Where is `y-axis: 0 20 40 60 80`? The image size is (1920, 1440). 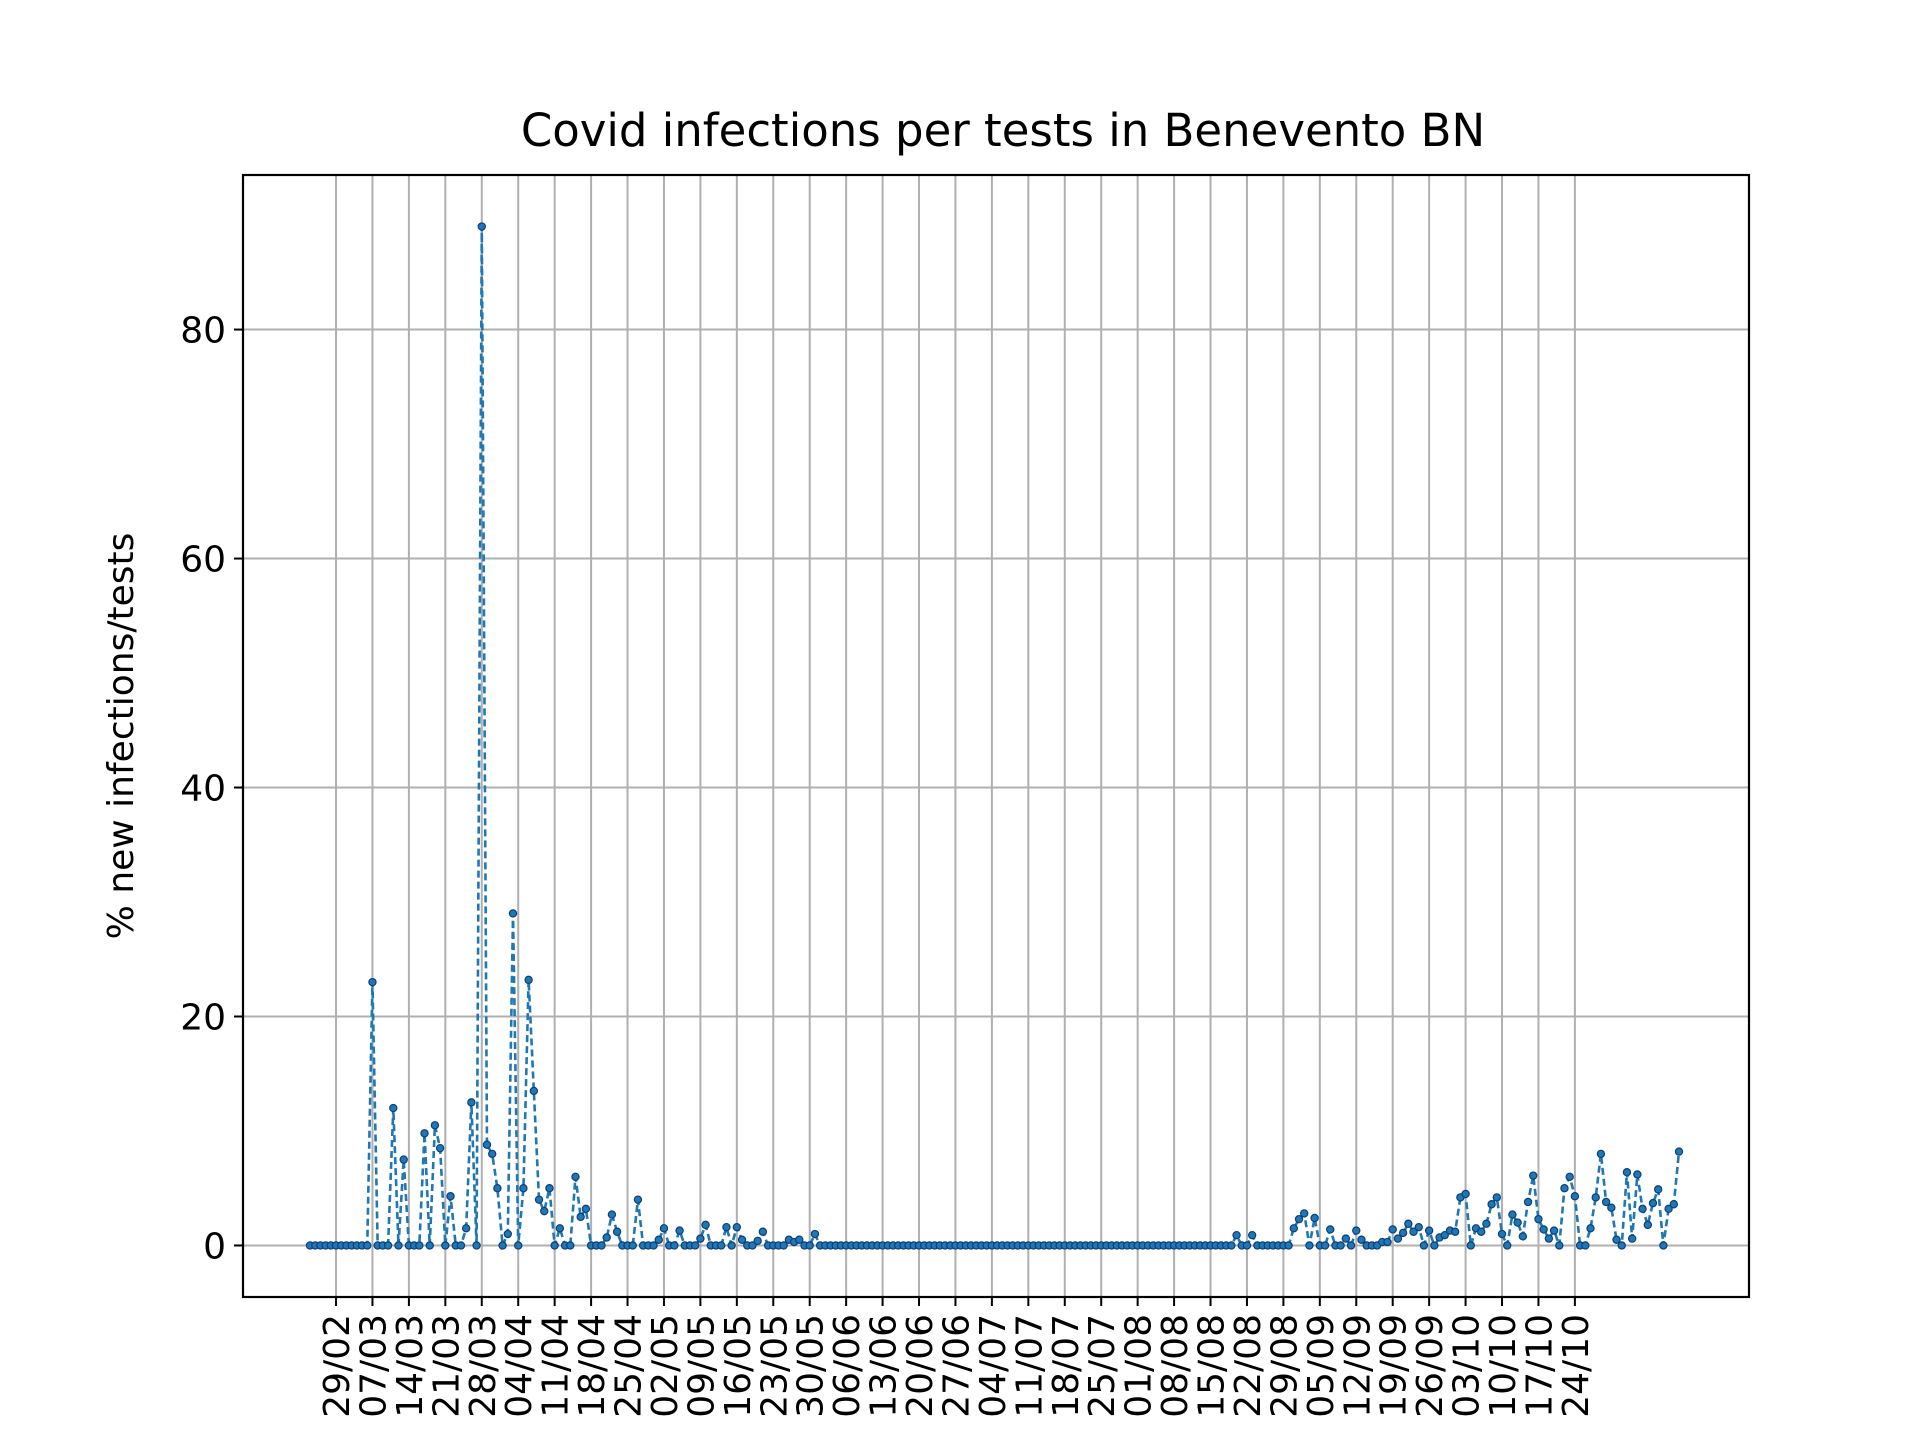 y-axis: 0 20 40 60 80 is located at coordinates (211, 789).